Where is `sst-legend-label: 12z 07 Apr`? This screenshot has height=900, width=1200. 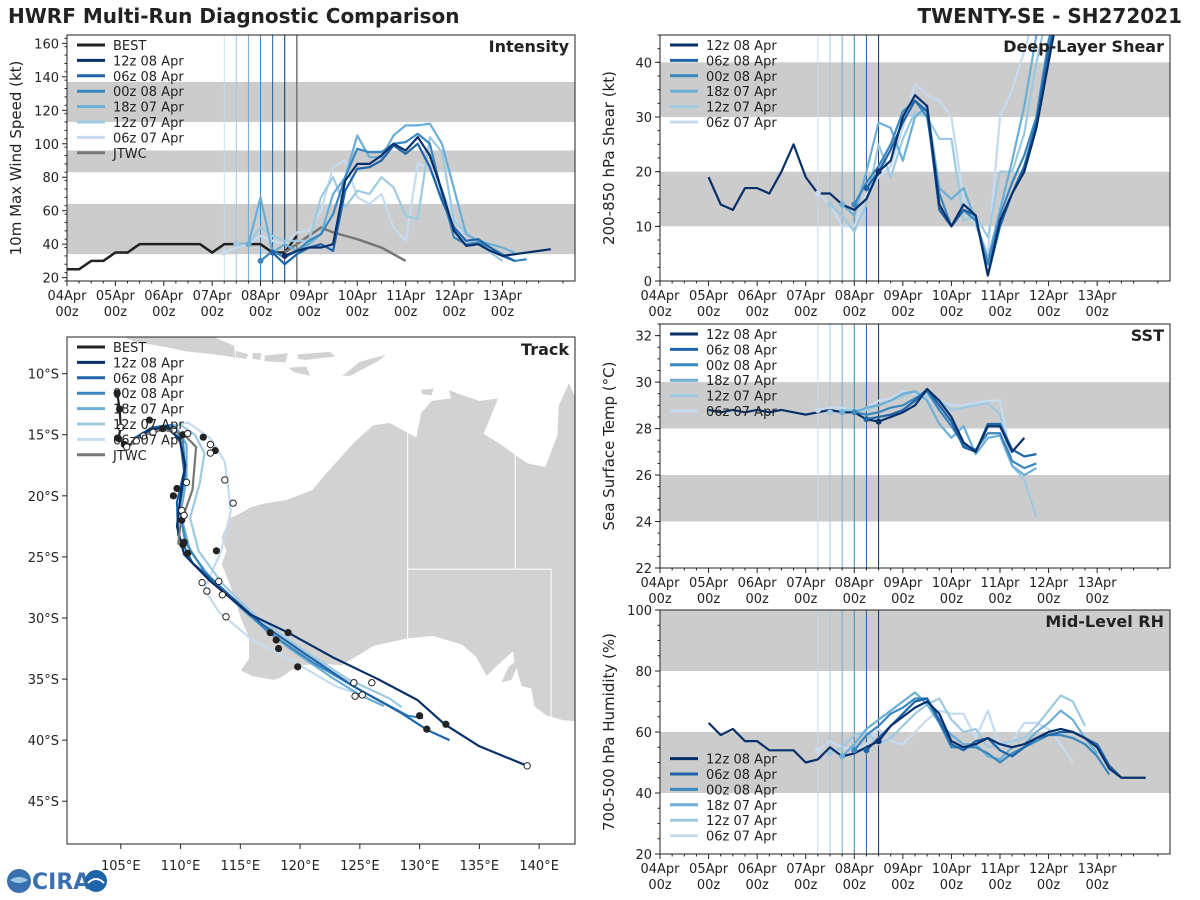 sst-legend-label: 12z 07 Apr is located at coordinates (741, 397).